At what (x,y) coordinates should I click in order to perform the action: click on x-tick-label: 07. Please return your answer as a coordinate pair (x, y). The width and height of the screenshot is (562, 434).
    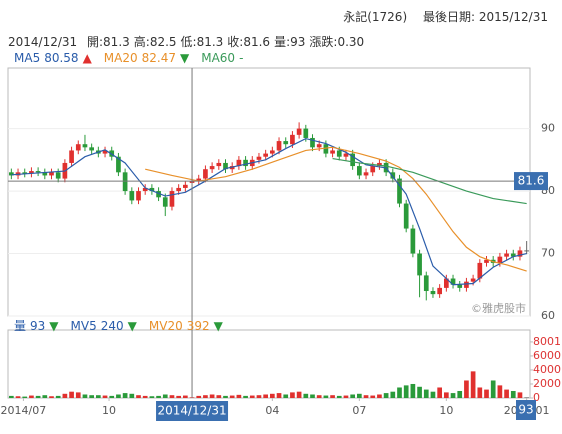
    Looking at the image, I should click on (359, 410).